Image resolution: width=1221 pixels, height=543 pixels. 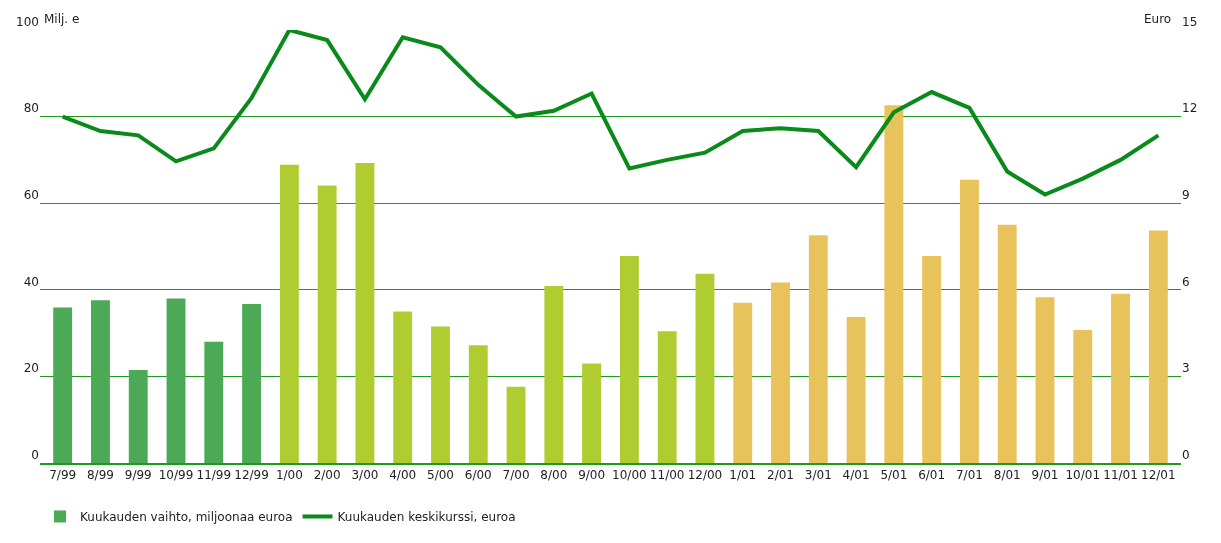 What do you see at coordinates (894, 475) in the screenshot?
I see `x-tick-label: 5/01` at bounding box center [894, 475].